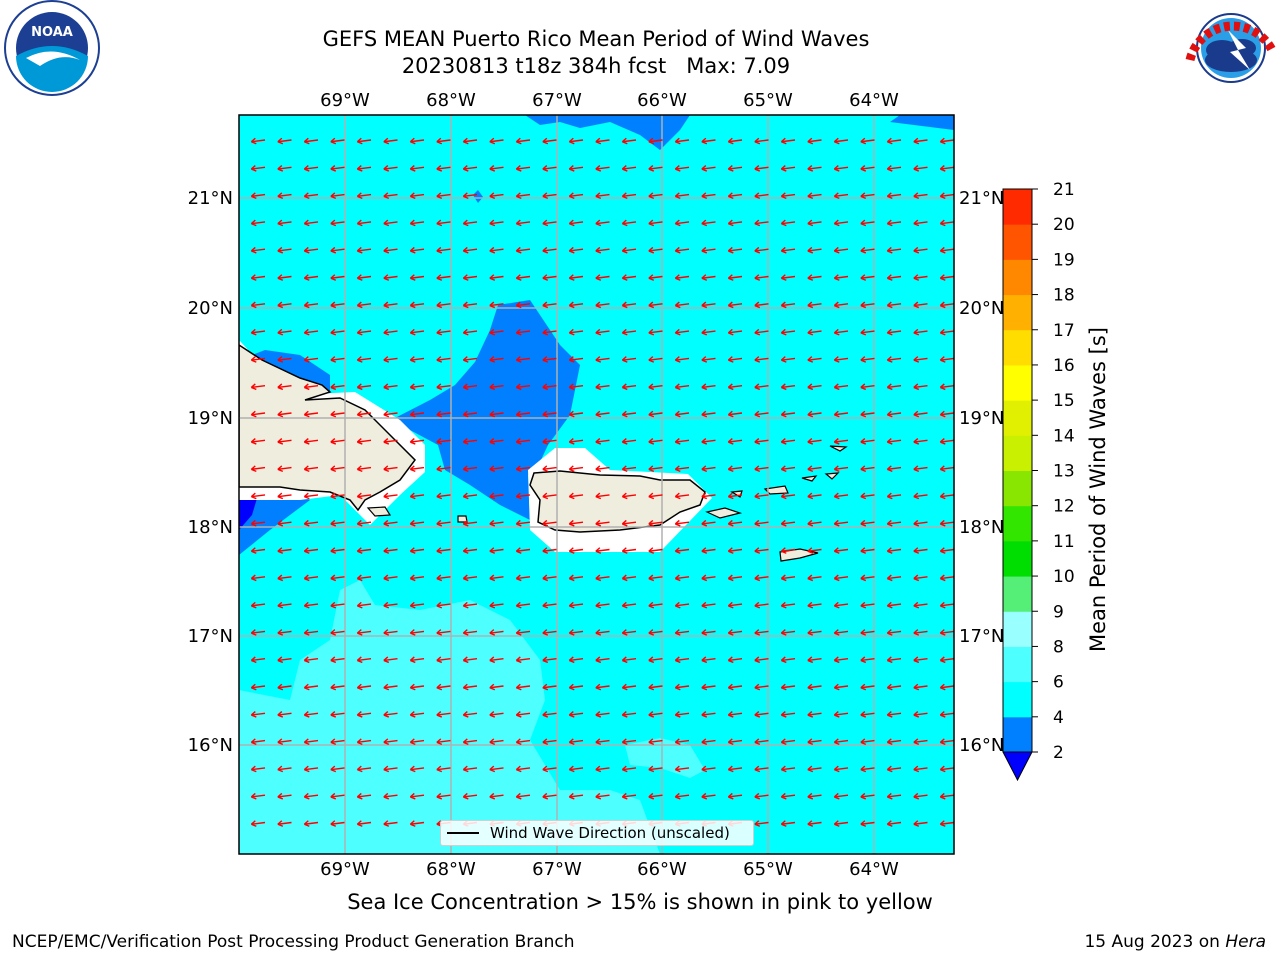 Image resolution: width=1280 pixels, height=960 pixels. I want to click on colorbar-tick-label: 17, so click(1064, 331).